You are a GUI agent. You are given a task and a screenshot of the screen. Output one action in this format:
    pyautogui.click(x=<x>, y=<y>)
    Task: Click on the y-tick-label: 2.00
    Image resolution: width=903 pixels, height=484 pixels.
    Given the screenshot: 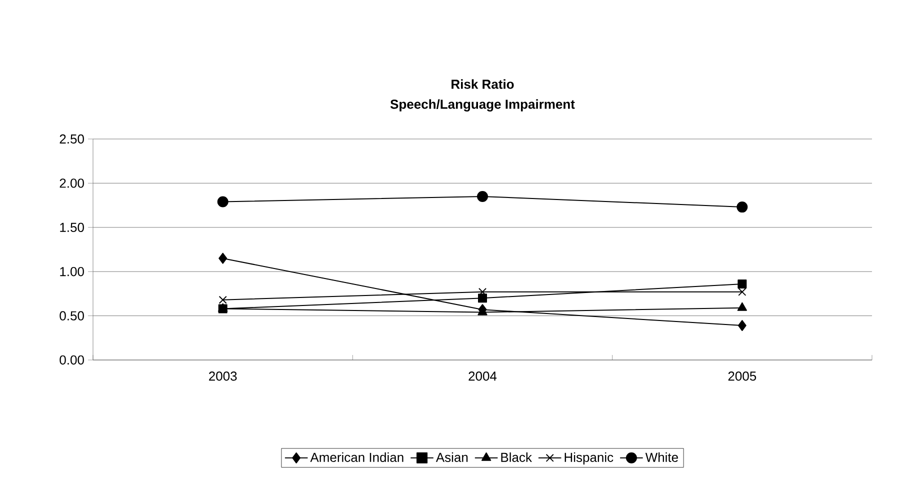 What is the action you would take?
    pyautogui.click(x=72, y=183)
    